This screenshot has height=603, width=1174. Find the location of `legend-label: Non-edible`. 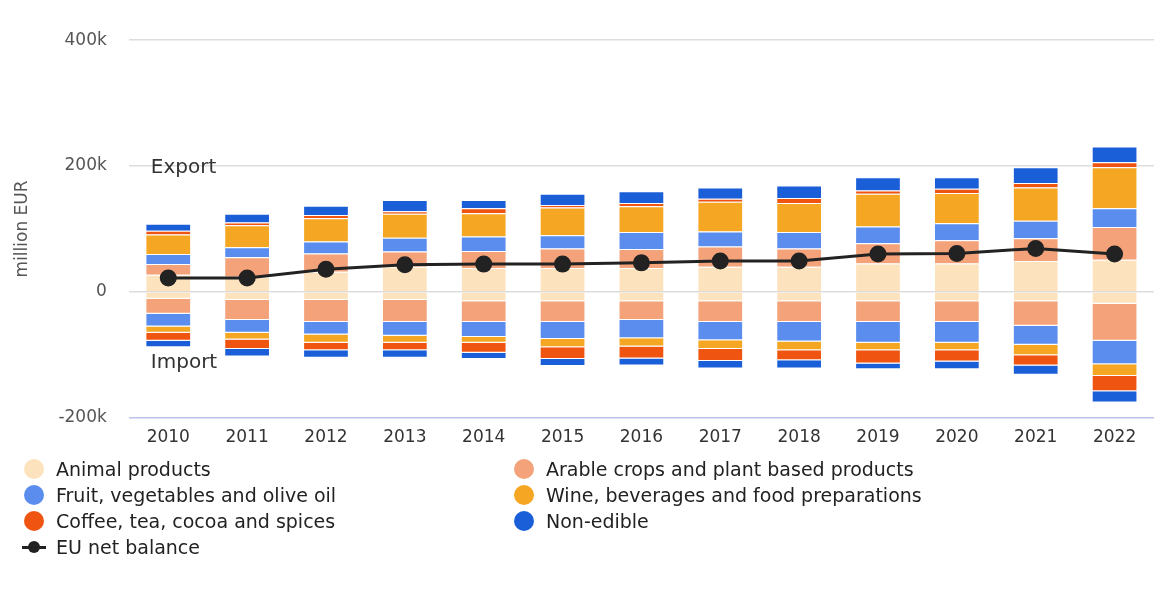

legend-label: Non-edible is located at coordinates (597, 521).